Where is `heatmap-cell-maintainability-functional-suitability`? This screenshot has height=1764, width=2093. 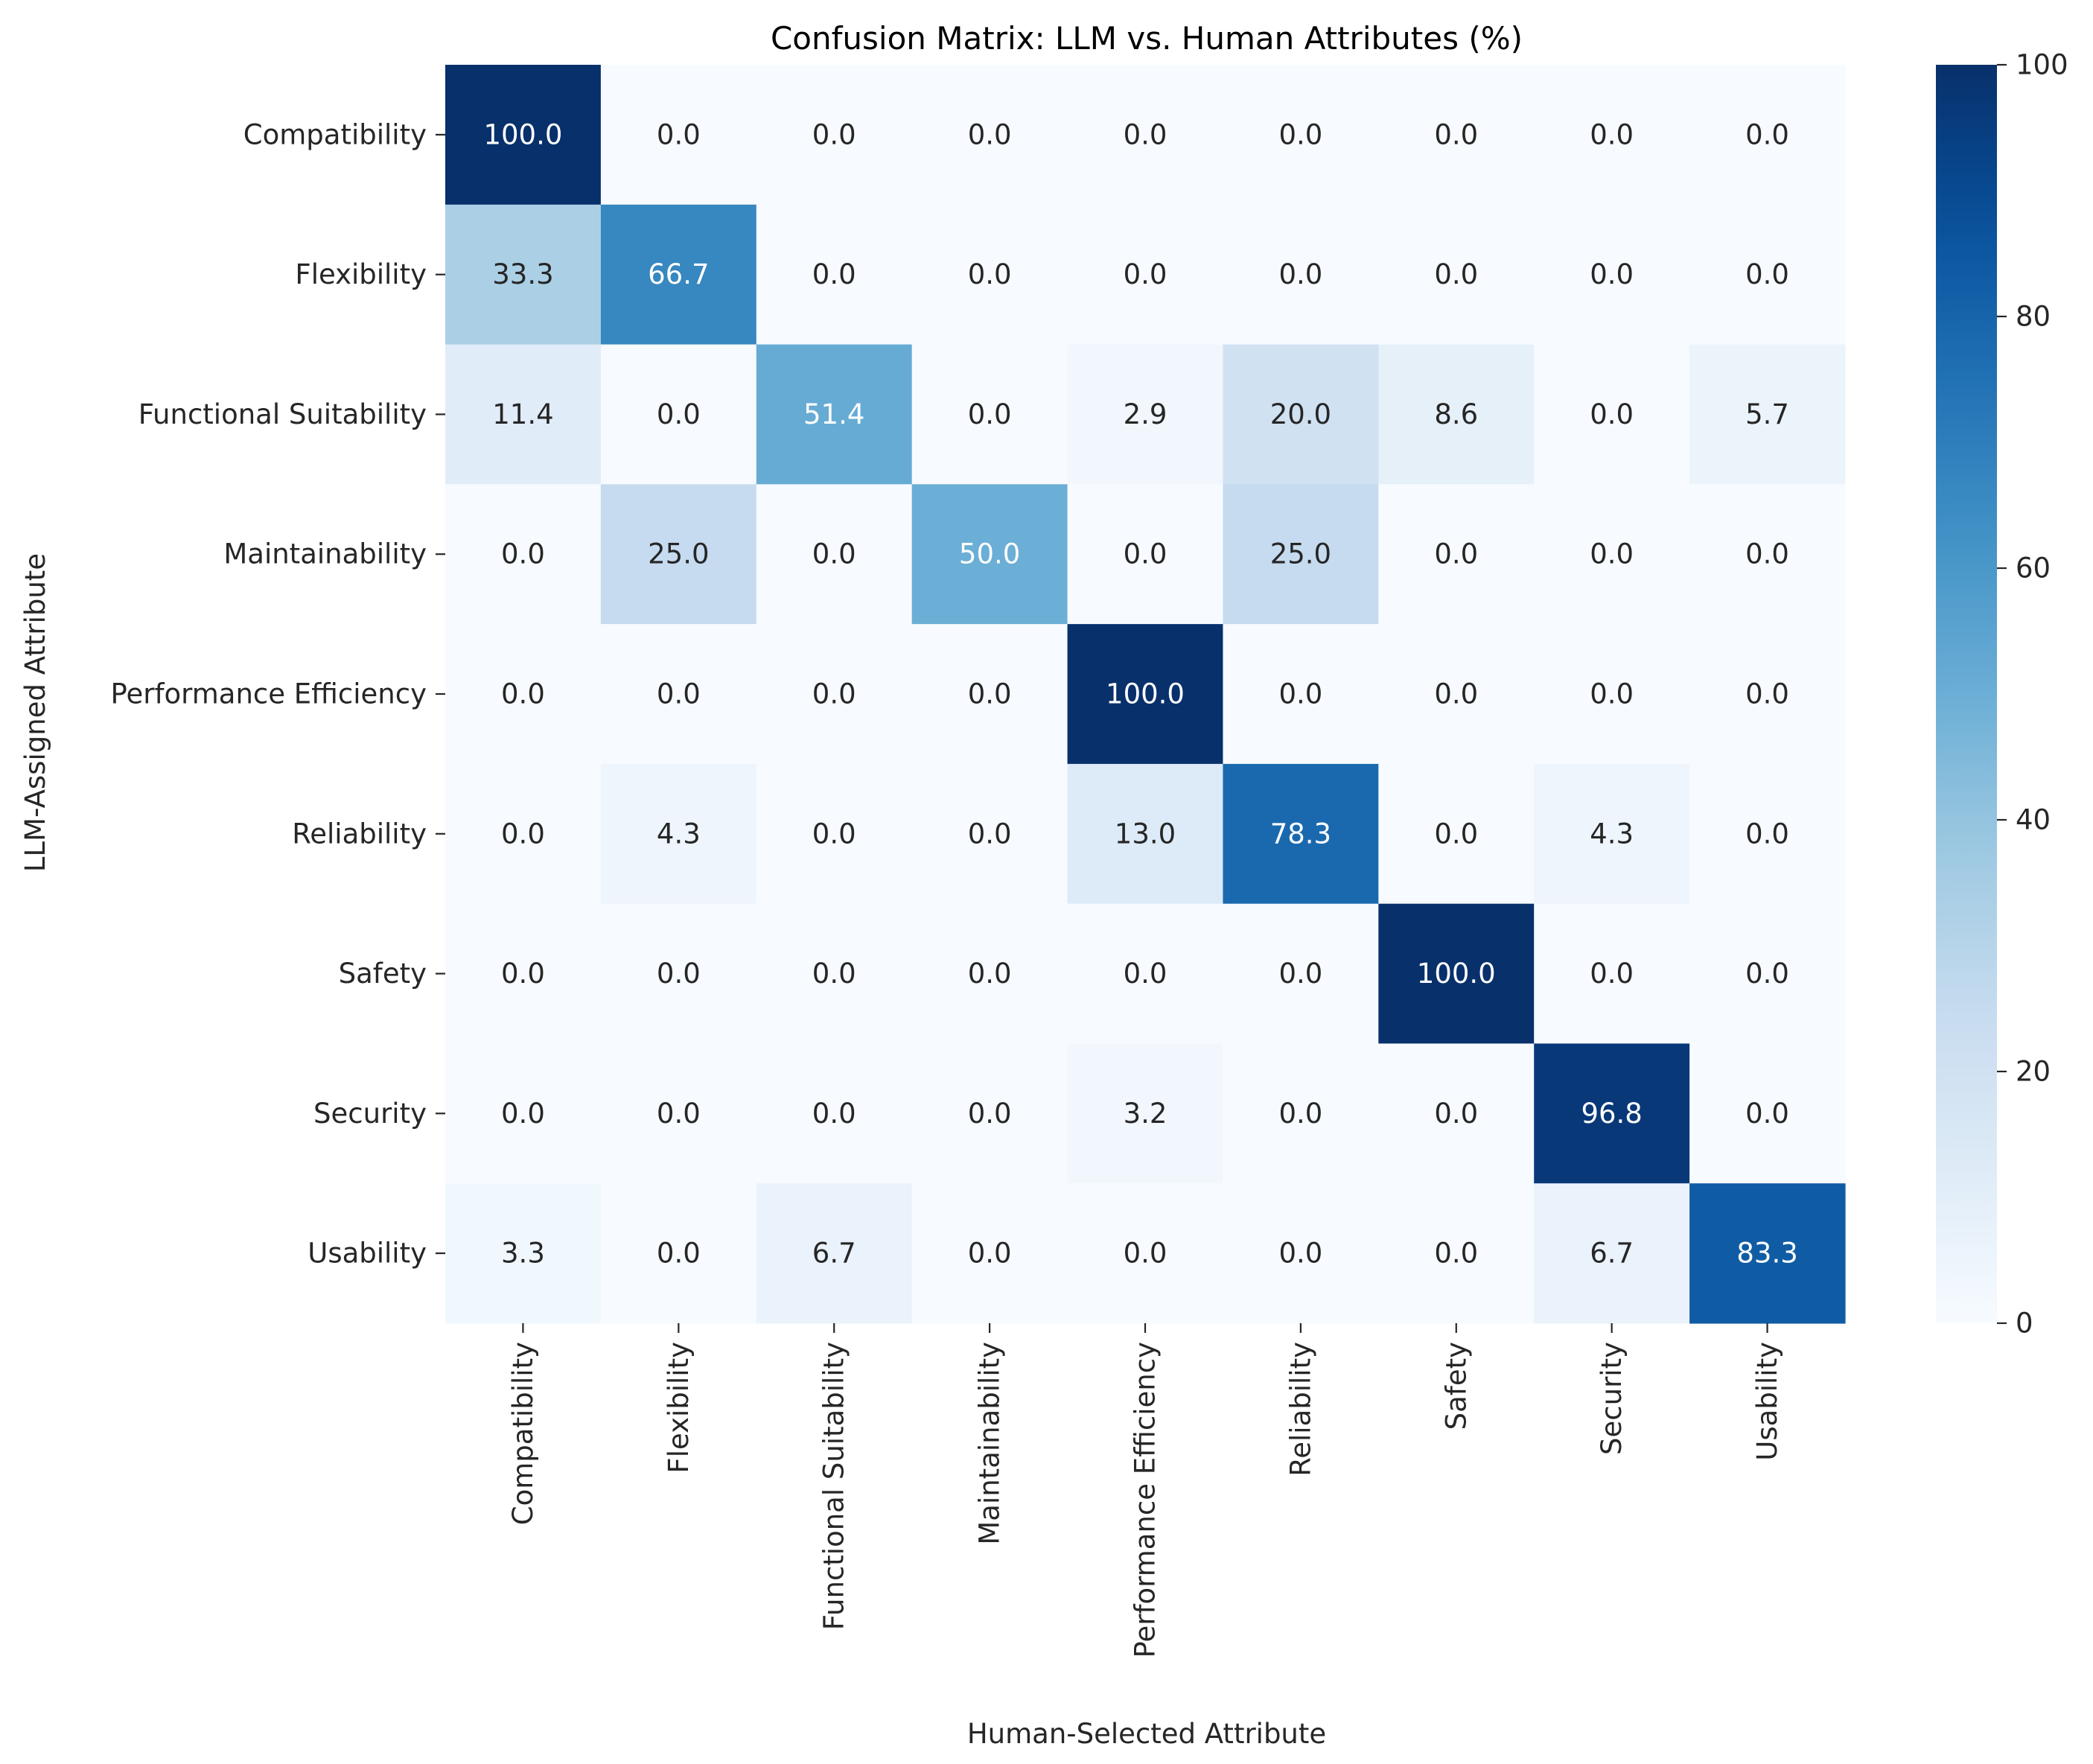
heatmap-cell-maintainability-functional-suitability is located at coordinates (834, 554).